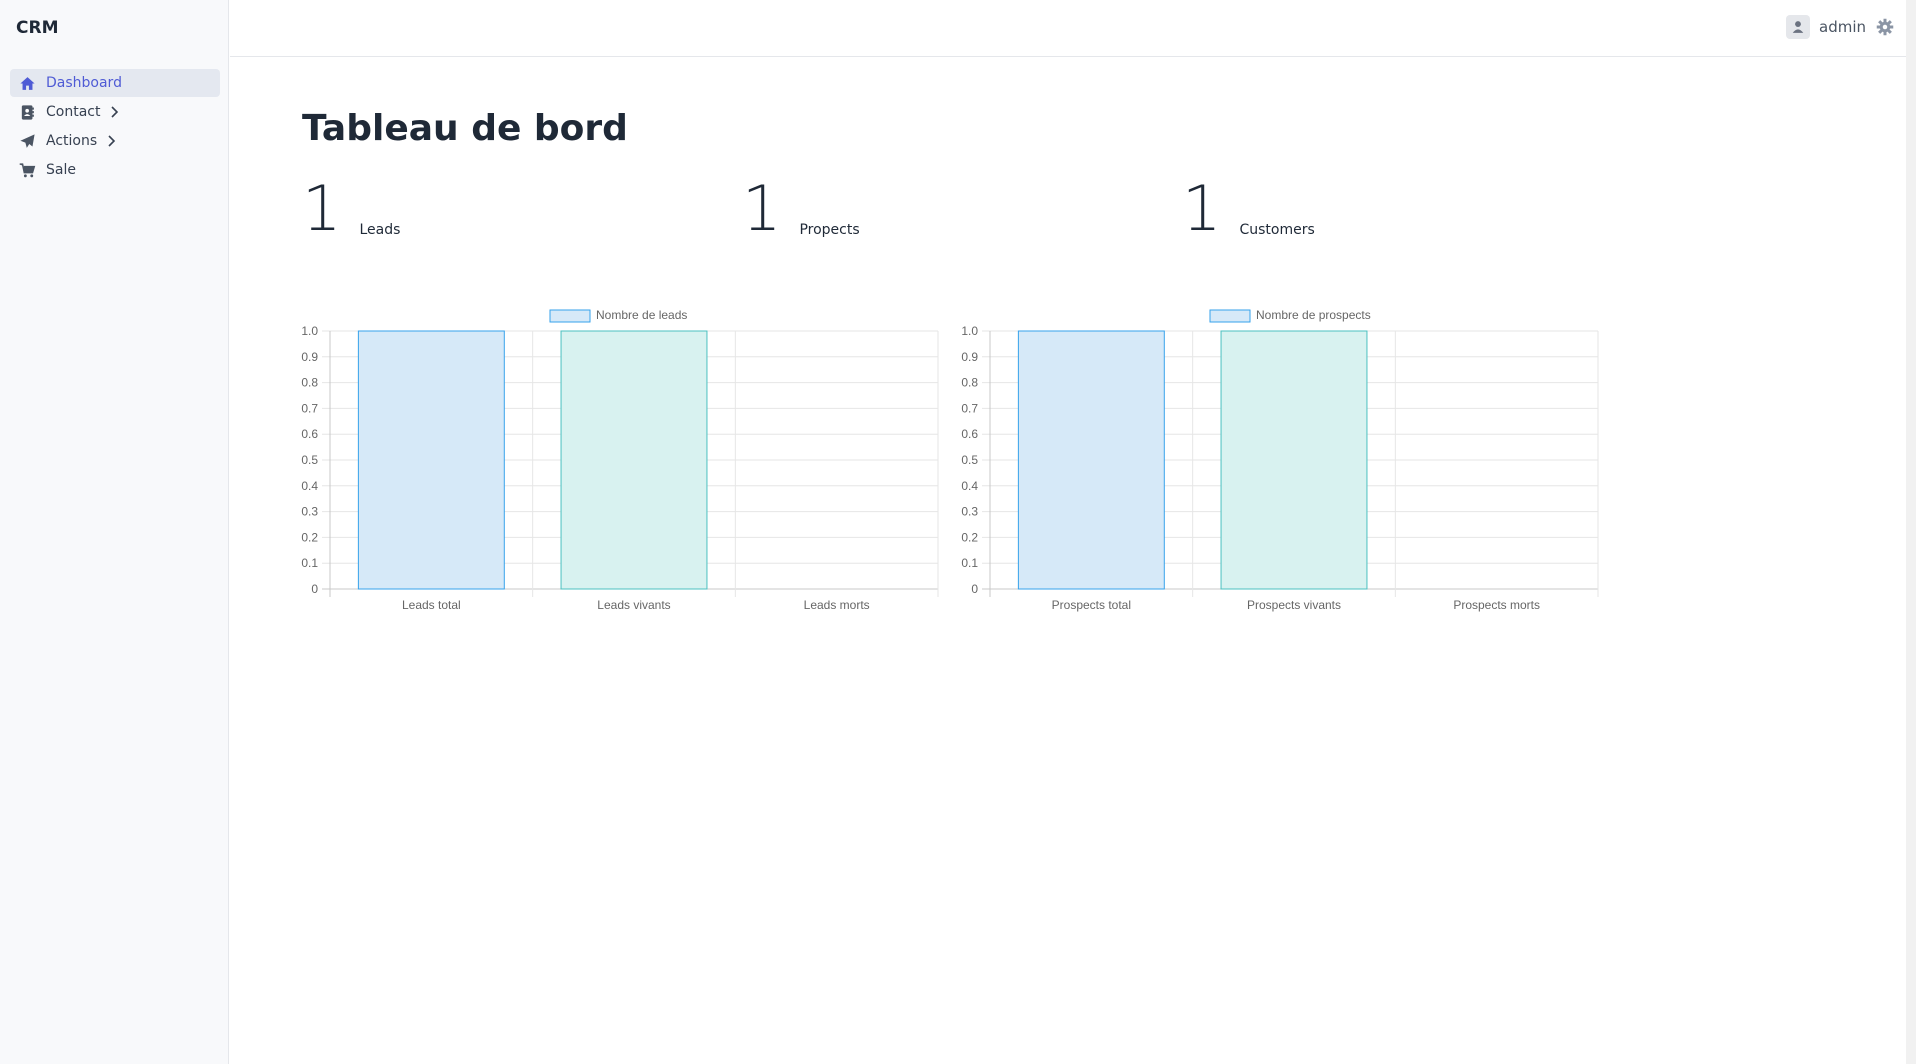 The image size is (1916, 1064). I want to click on stat-customers: 1 Customers, so click(1248, 209).